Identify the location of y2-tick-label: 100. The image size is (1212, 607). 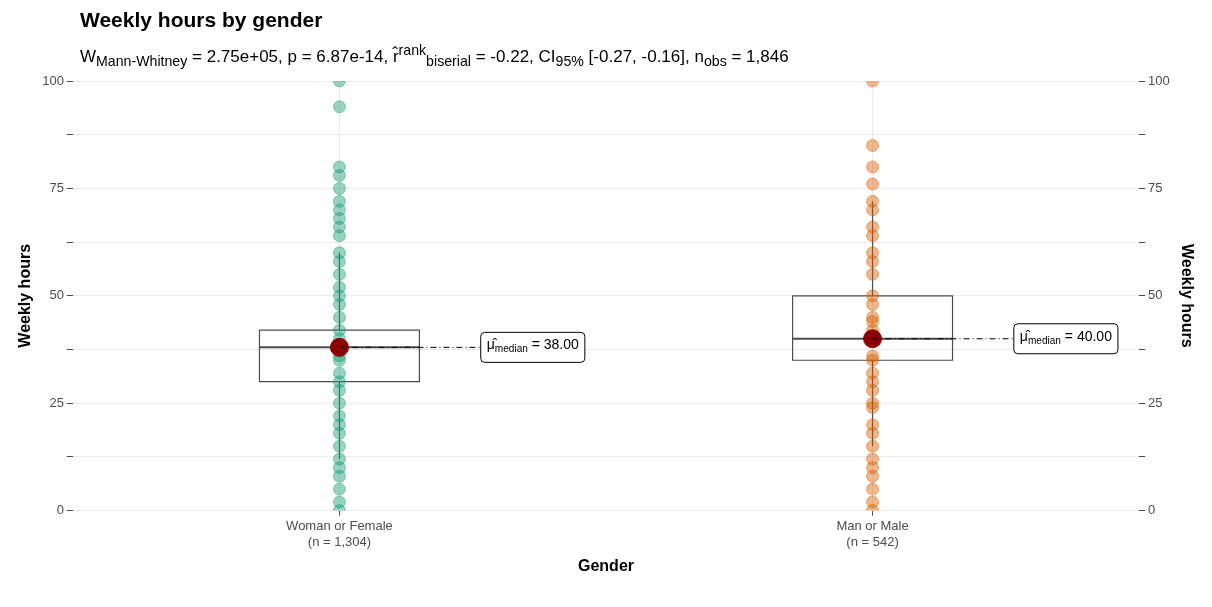
(1159, 80).